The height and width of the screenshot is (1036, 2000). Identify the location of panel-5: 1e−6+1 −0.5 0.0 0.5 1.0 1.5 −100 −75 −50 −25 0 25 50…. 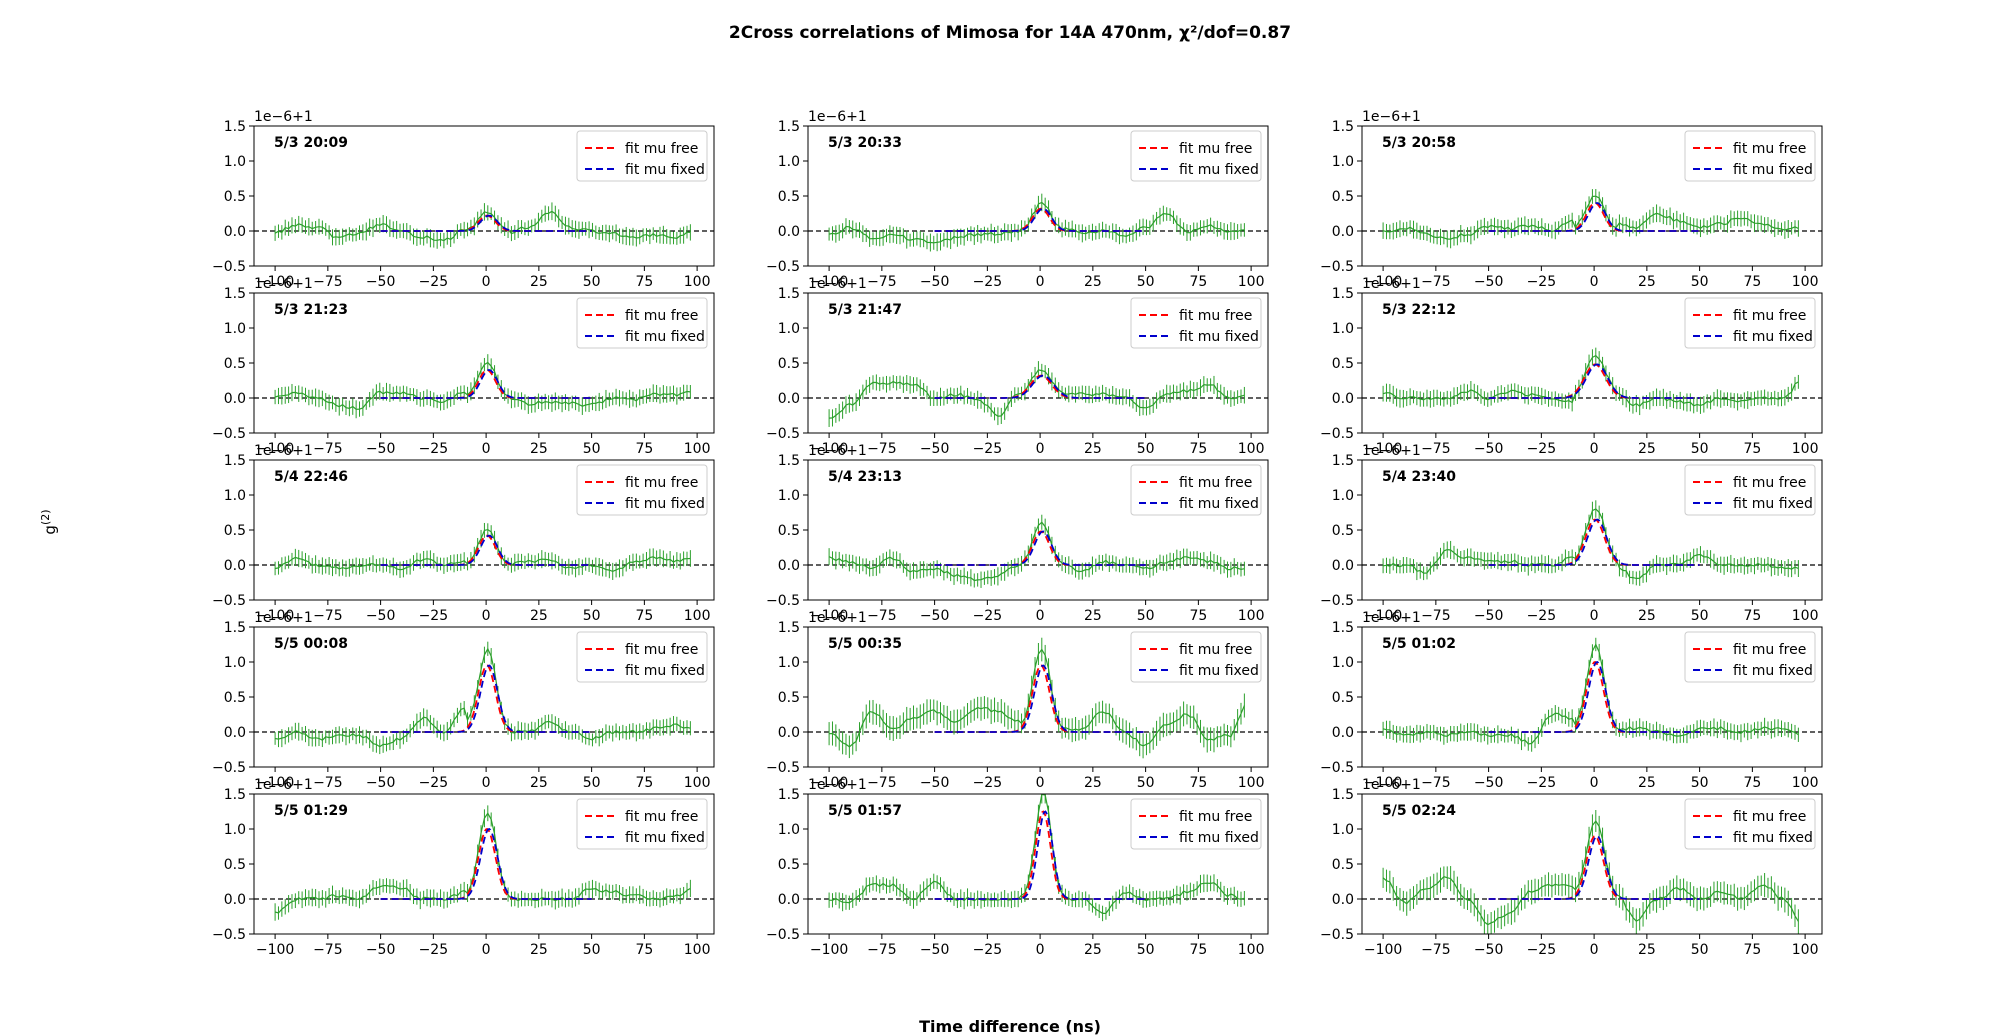
(1017, 366).